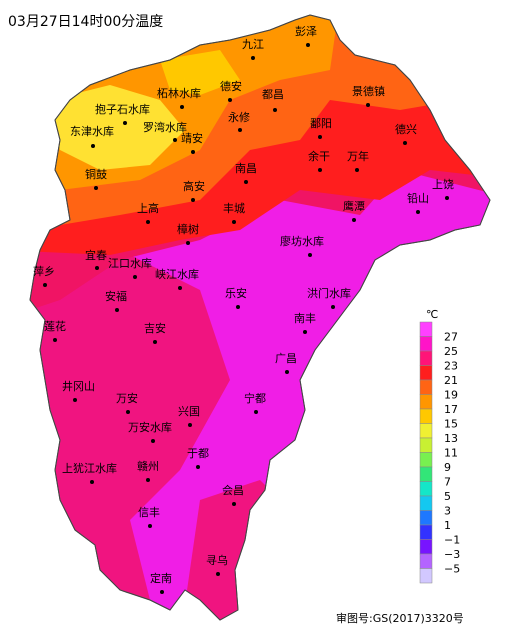 The height and width of the screenshot is (643, 518). What do you see at coordinates (452, 554) in the screenshot?
I see `legend-label: −3` at bounding box center [452, 554].